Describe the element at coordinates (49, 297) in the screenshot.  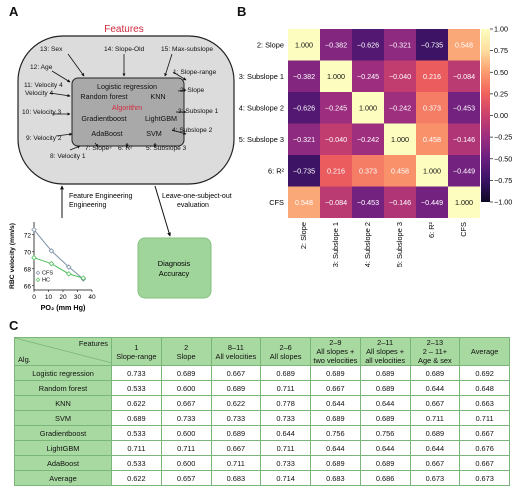
I see `plot-x-tick-label: 10` at that location.